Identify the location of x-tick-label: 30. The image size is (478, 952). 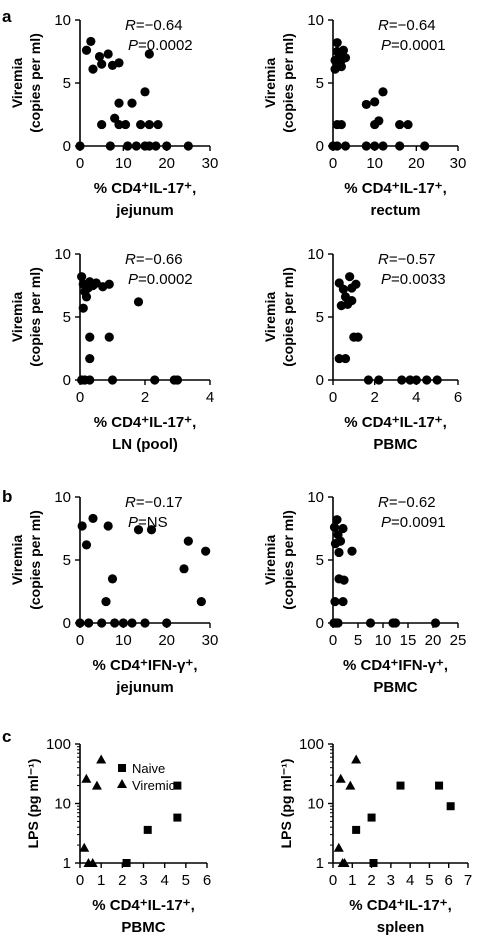
(210, 163).